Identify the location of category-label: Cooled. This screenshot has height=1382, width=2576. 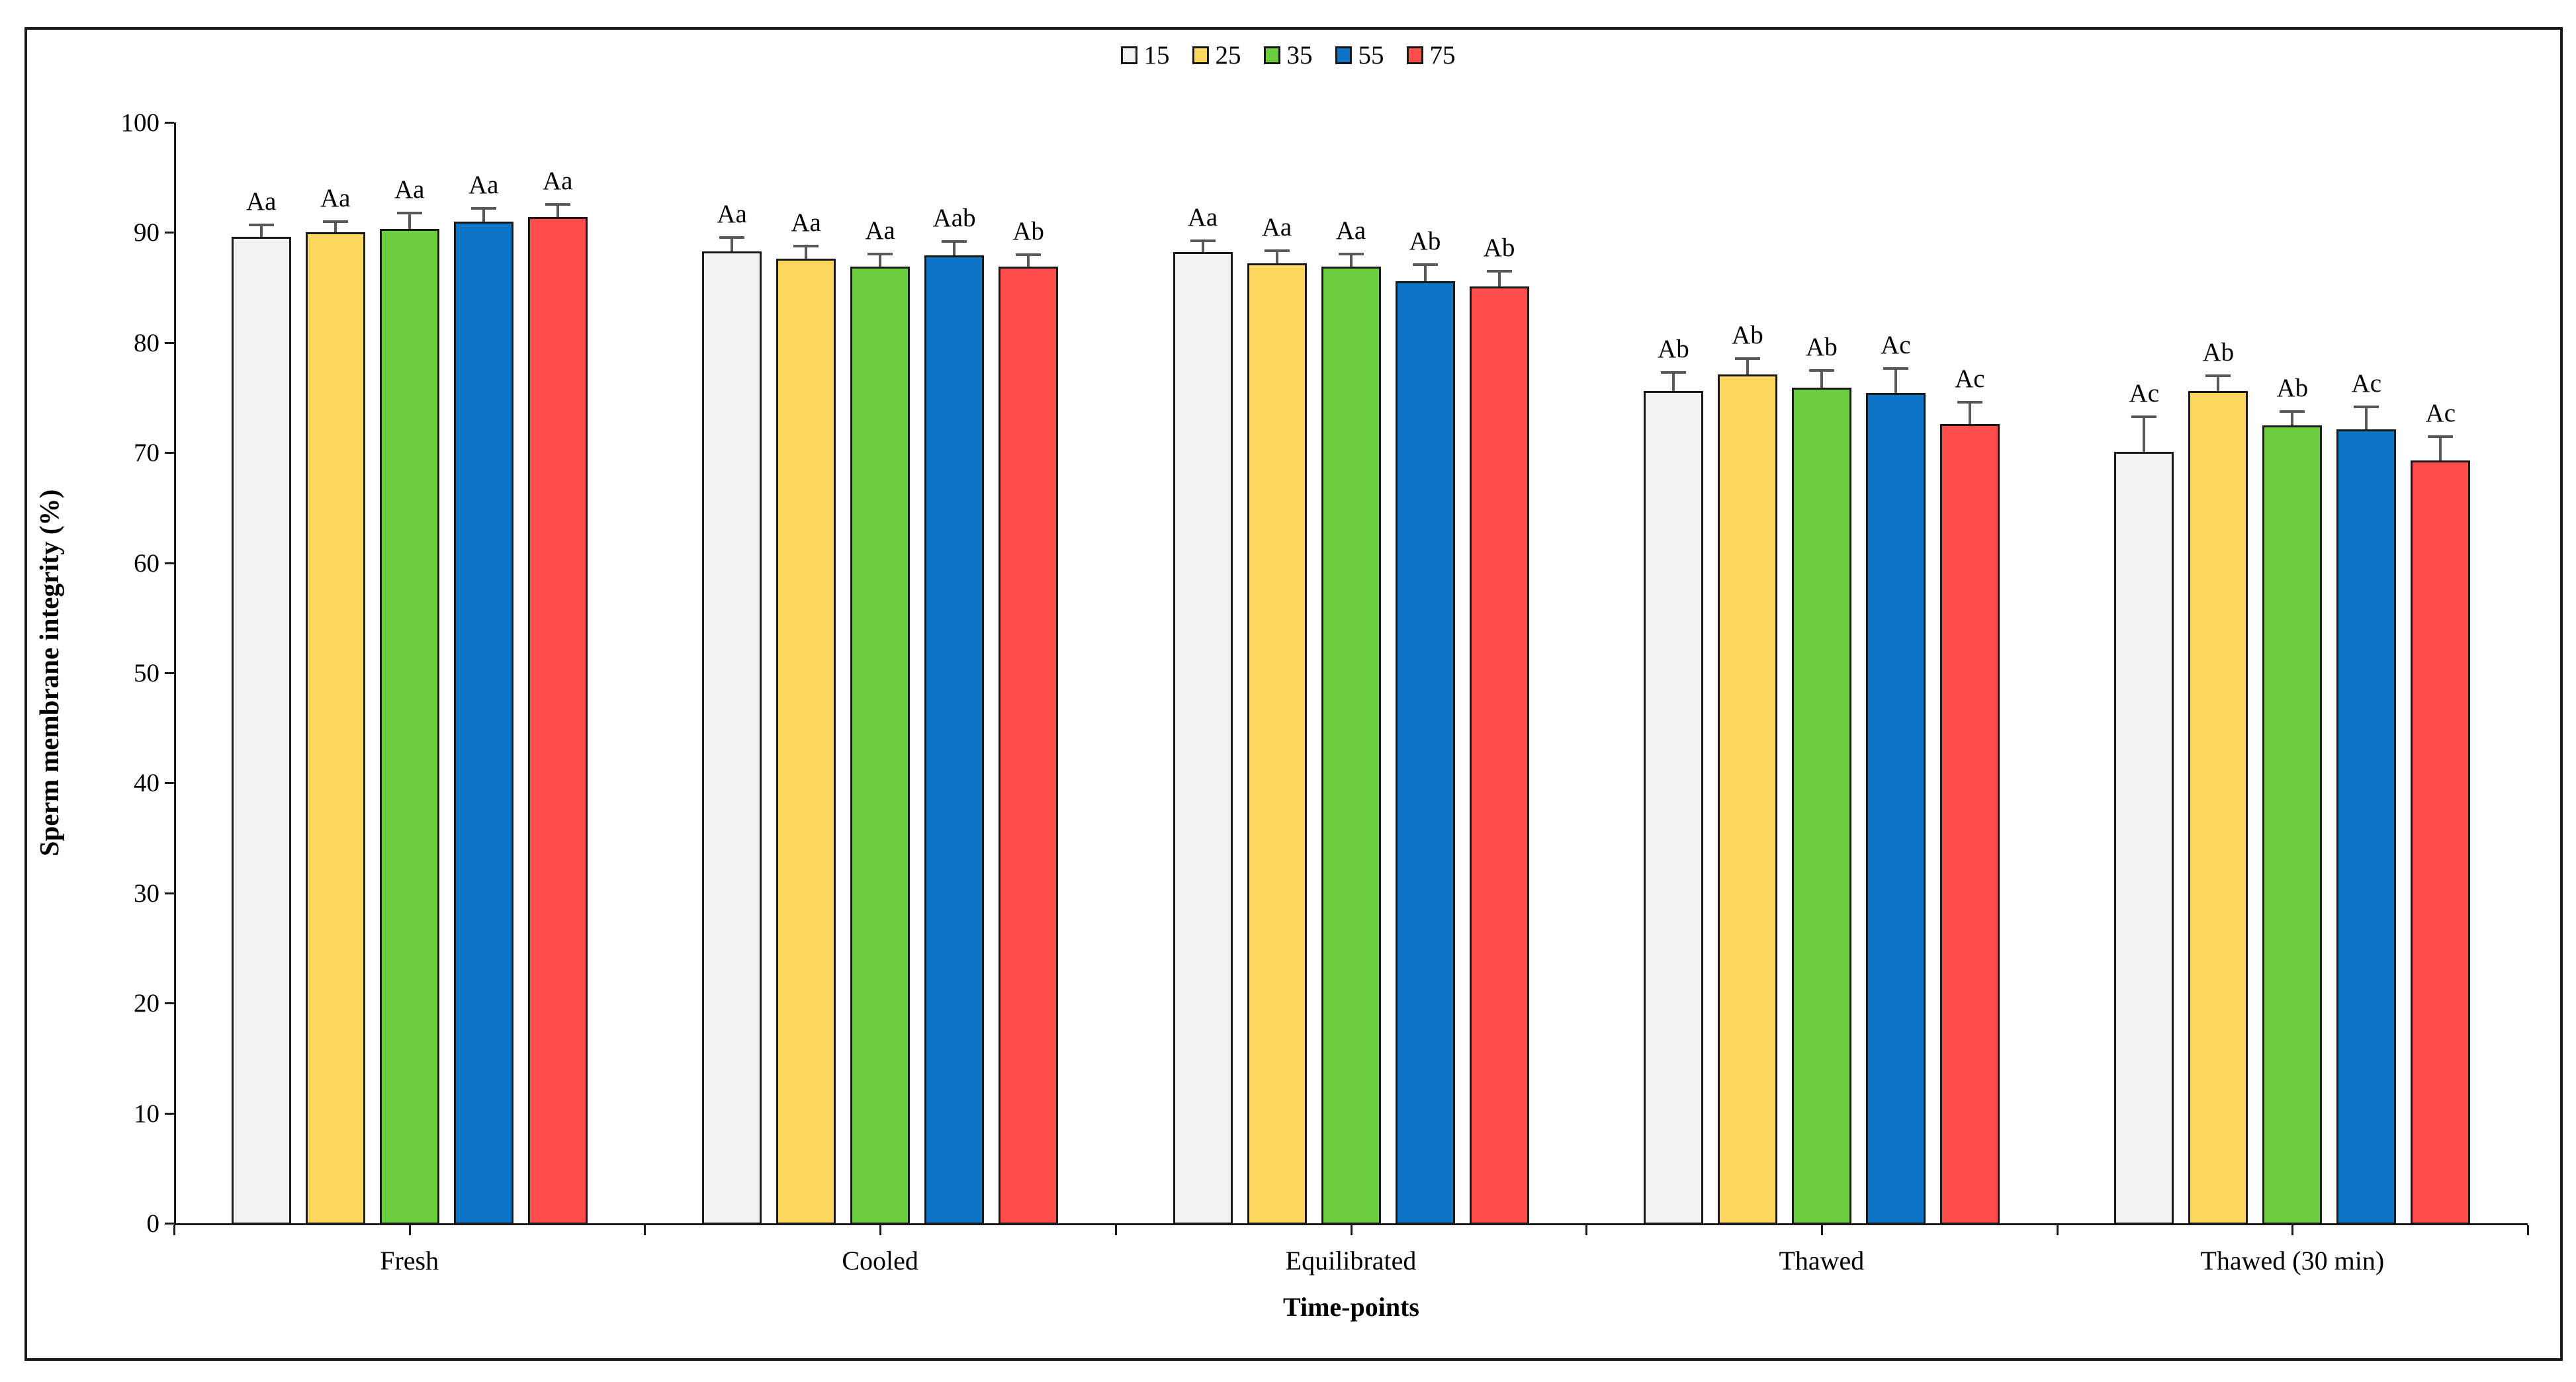
(880, 1260).